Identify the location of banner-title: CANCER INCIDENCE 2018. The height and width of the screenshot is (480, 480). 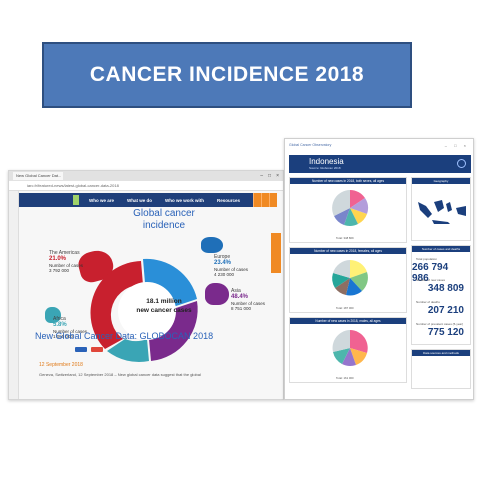
(227, 74).